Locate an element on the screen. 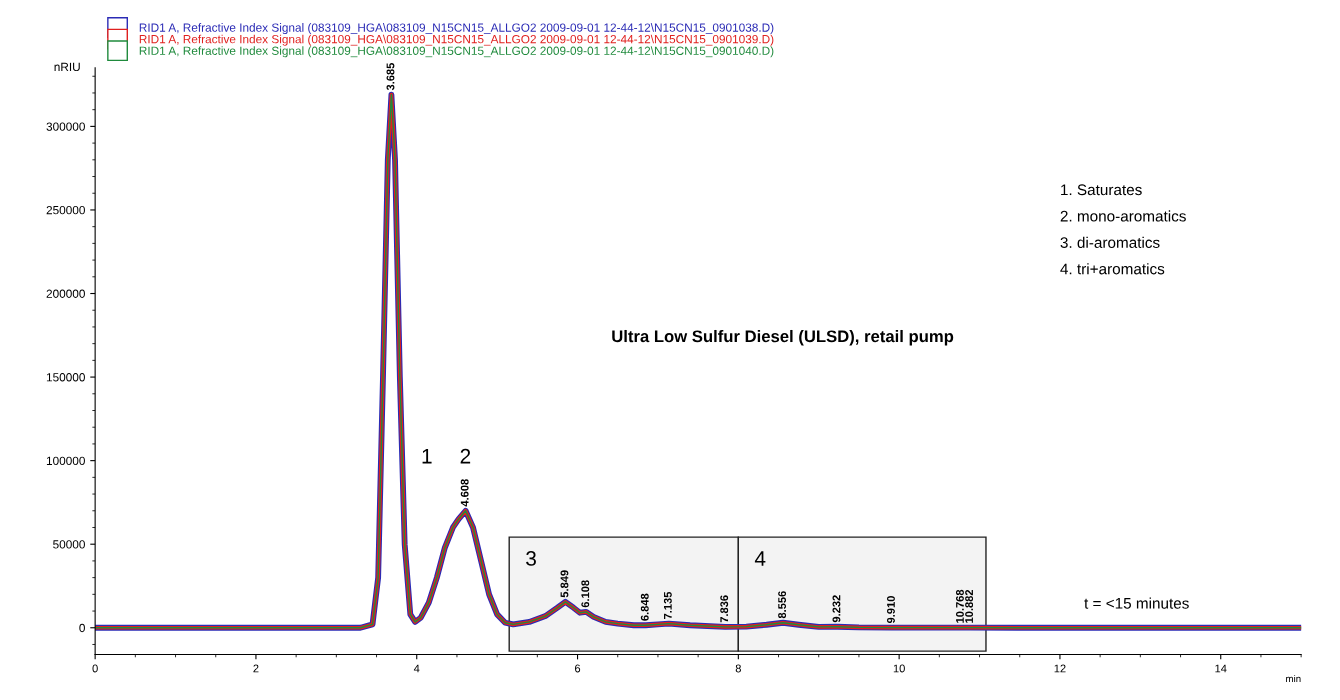  y-axis-title: nRIU is located at coordinates (67, 67).